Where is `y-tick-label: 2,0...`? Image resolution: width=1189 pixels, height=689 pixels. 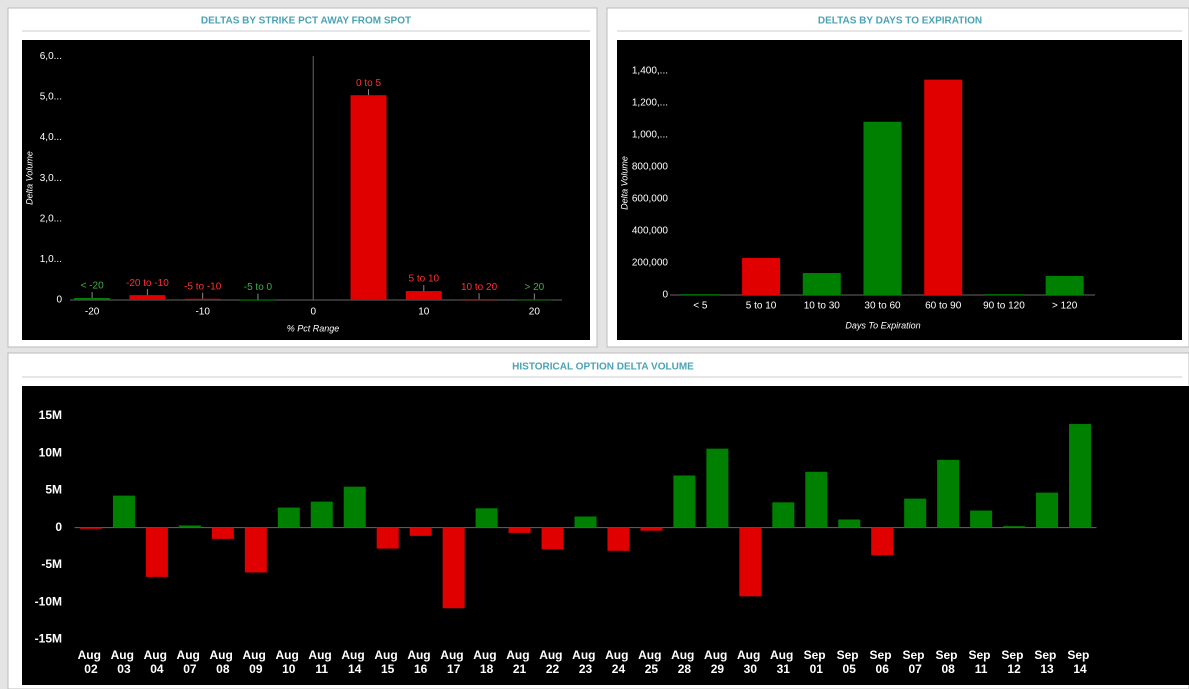
y-tick-label: 2,0... is located at coordinates (51, 218).